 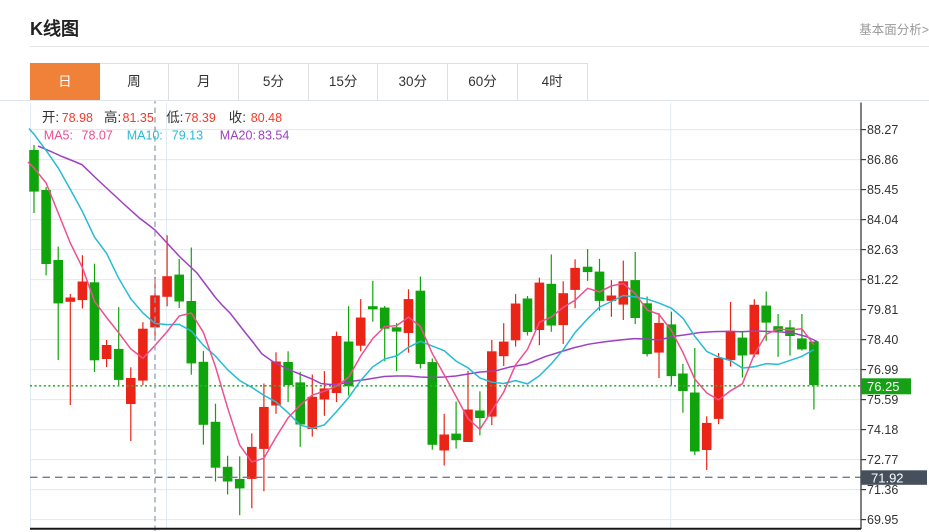 I want to click on svg-text: 88.27, so click(x=882, y=130).